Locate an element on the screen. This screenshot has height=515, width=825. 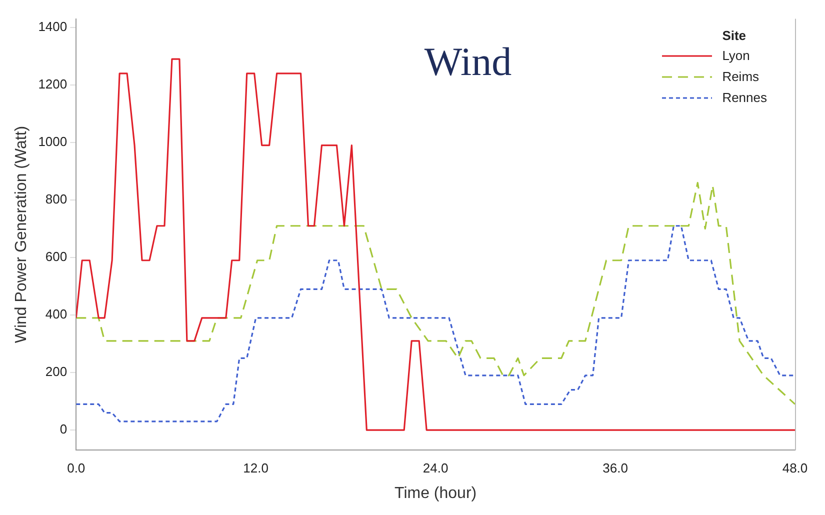
y-tick-label: 800 is located at coordinates (56, 199).